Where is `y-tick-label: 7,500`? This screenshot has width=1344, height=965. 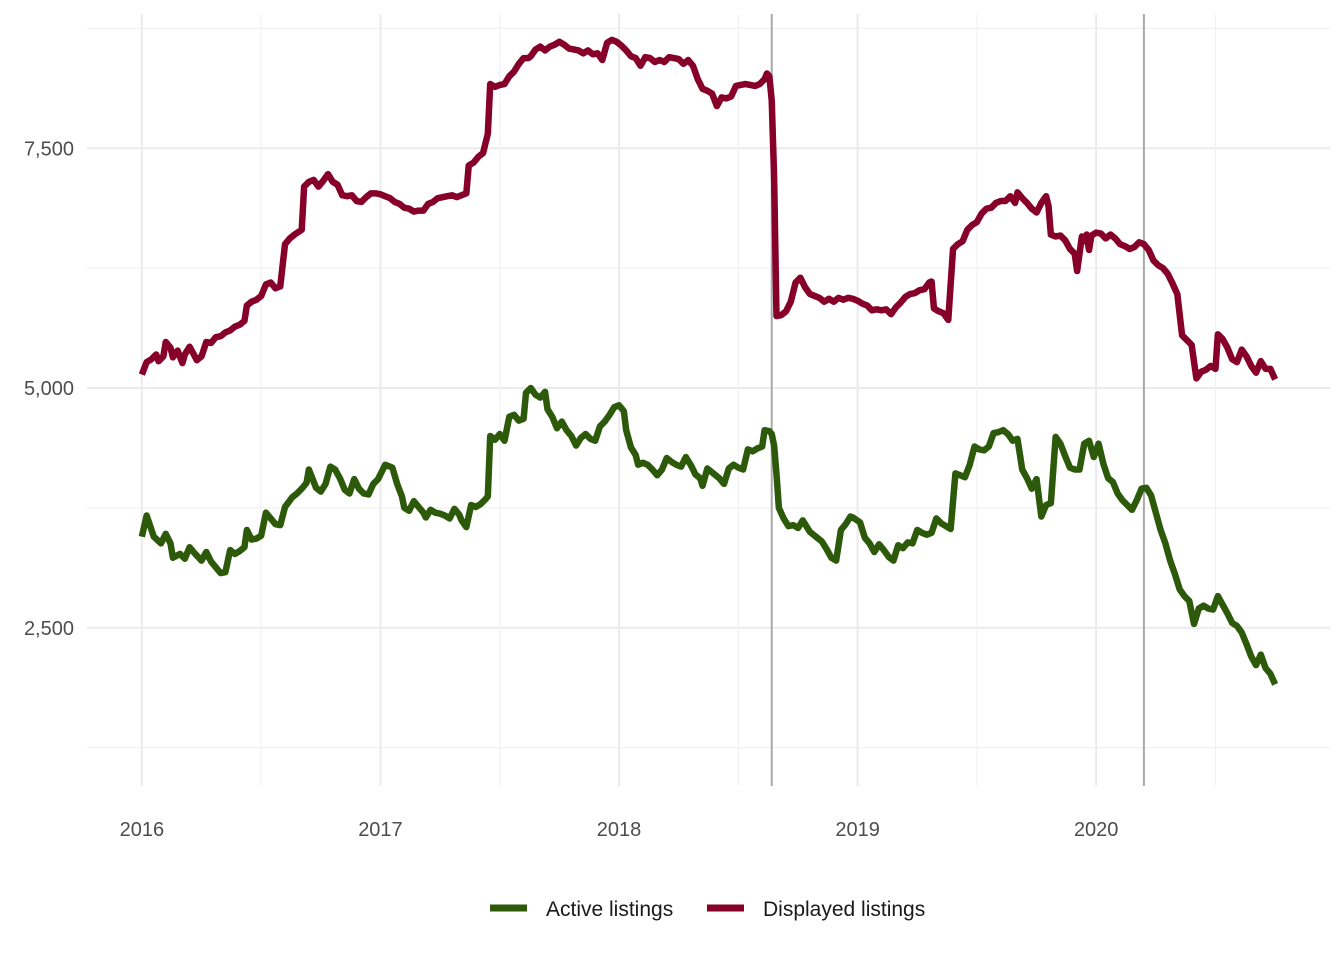
y-tick-label: 7,500 is located at coordinates (49, 149).